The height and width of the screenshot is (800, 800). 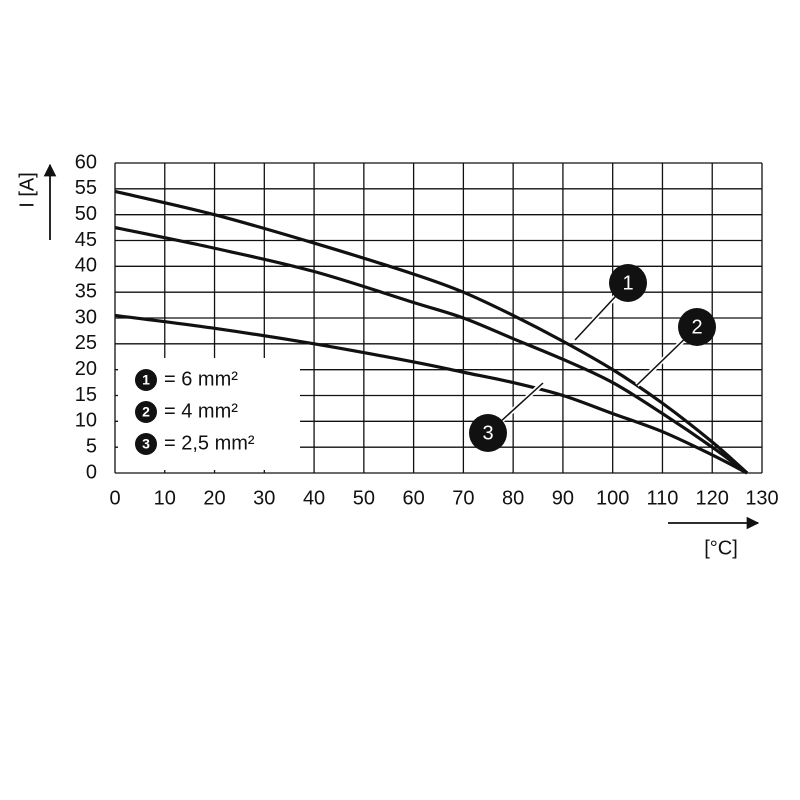 What do you see at coordinates (761, 498) in the screenshot?
I see `x-tick-label: 130` at bounding box center [761, 498].